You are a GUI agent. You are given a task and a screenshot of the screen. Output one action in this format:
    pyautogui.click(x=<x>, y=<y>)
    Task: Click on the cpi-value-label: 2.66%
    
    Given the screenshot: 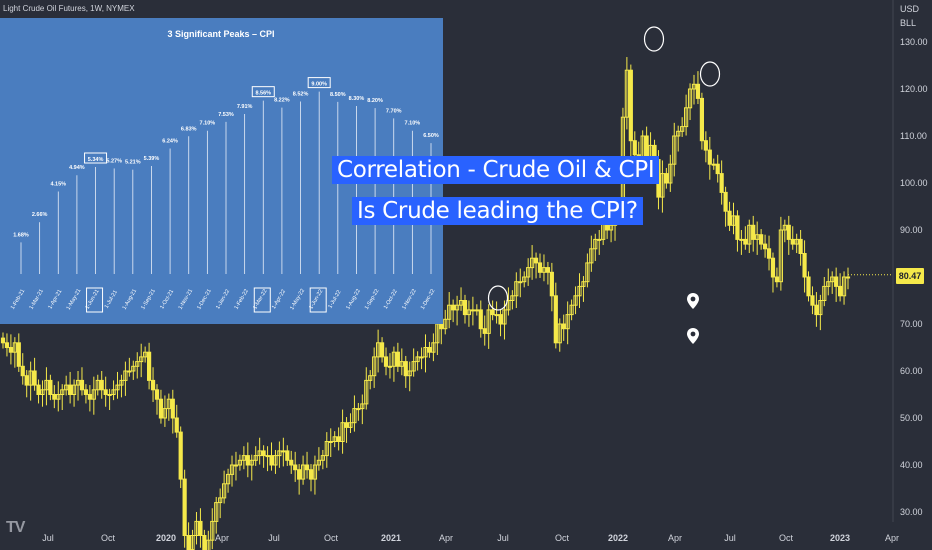 What is the action you would take?
    pyautogui.click(x=40, y=215)
    